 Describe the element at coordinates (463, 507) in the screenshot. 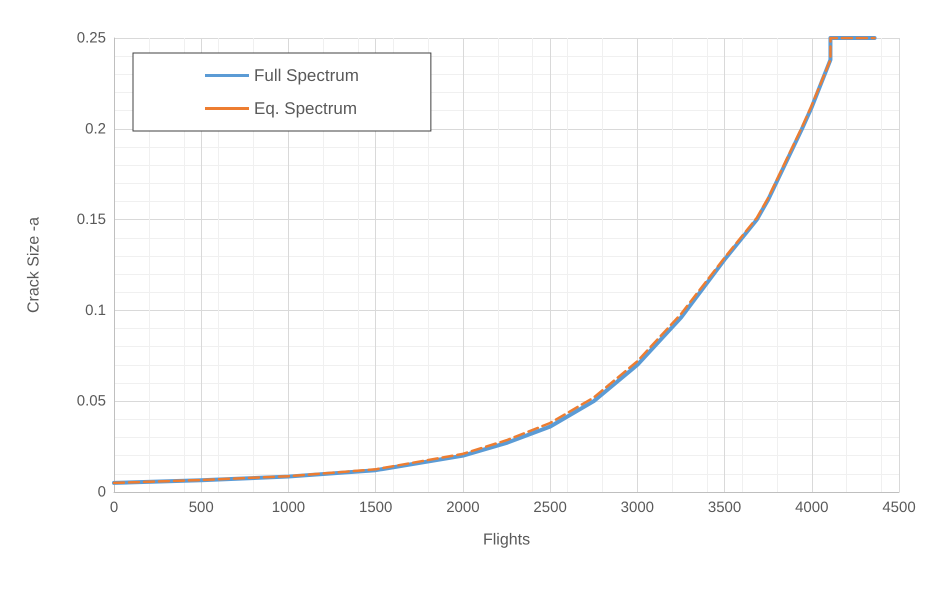

I see `x-tick-label: 2000` at that location.